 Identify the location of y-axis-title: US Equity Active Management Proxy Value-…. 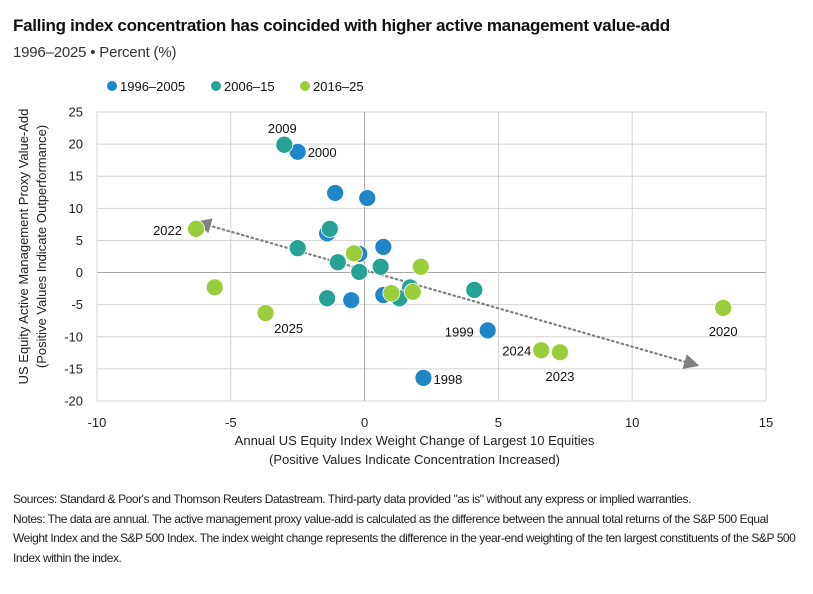
(23, 247).